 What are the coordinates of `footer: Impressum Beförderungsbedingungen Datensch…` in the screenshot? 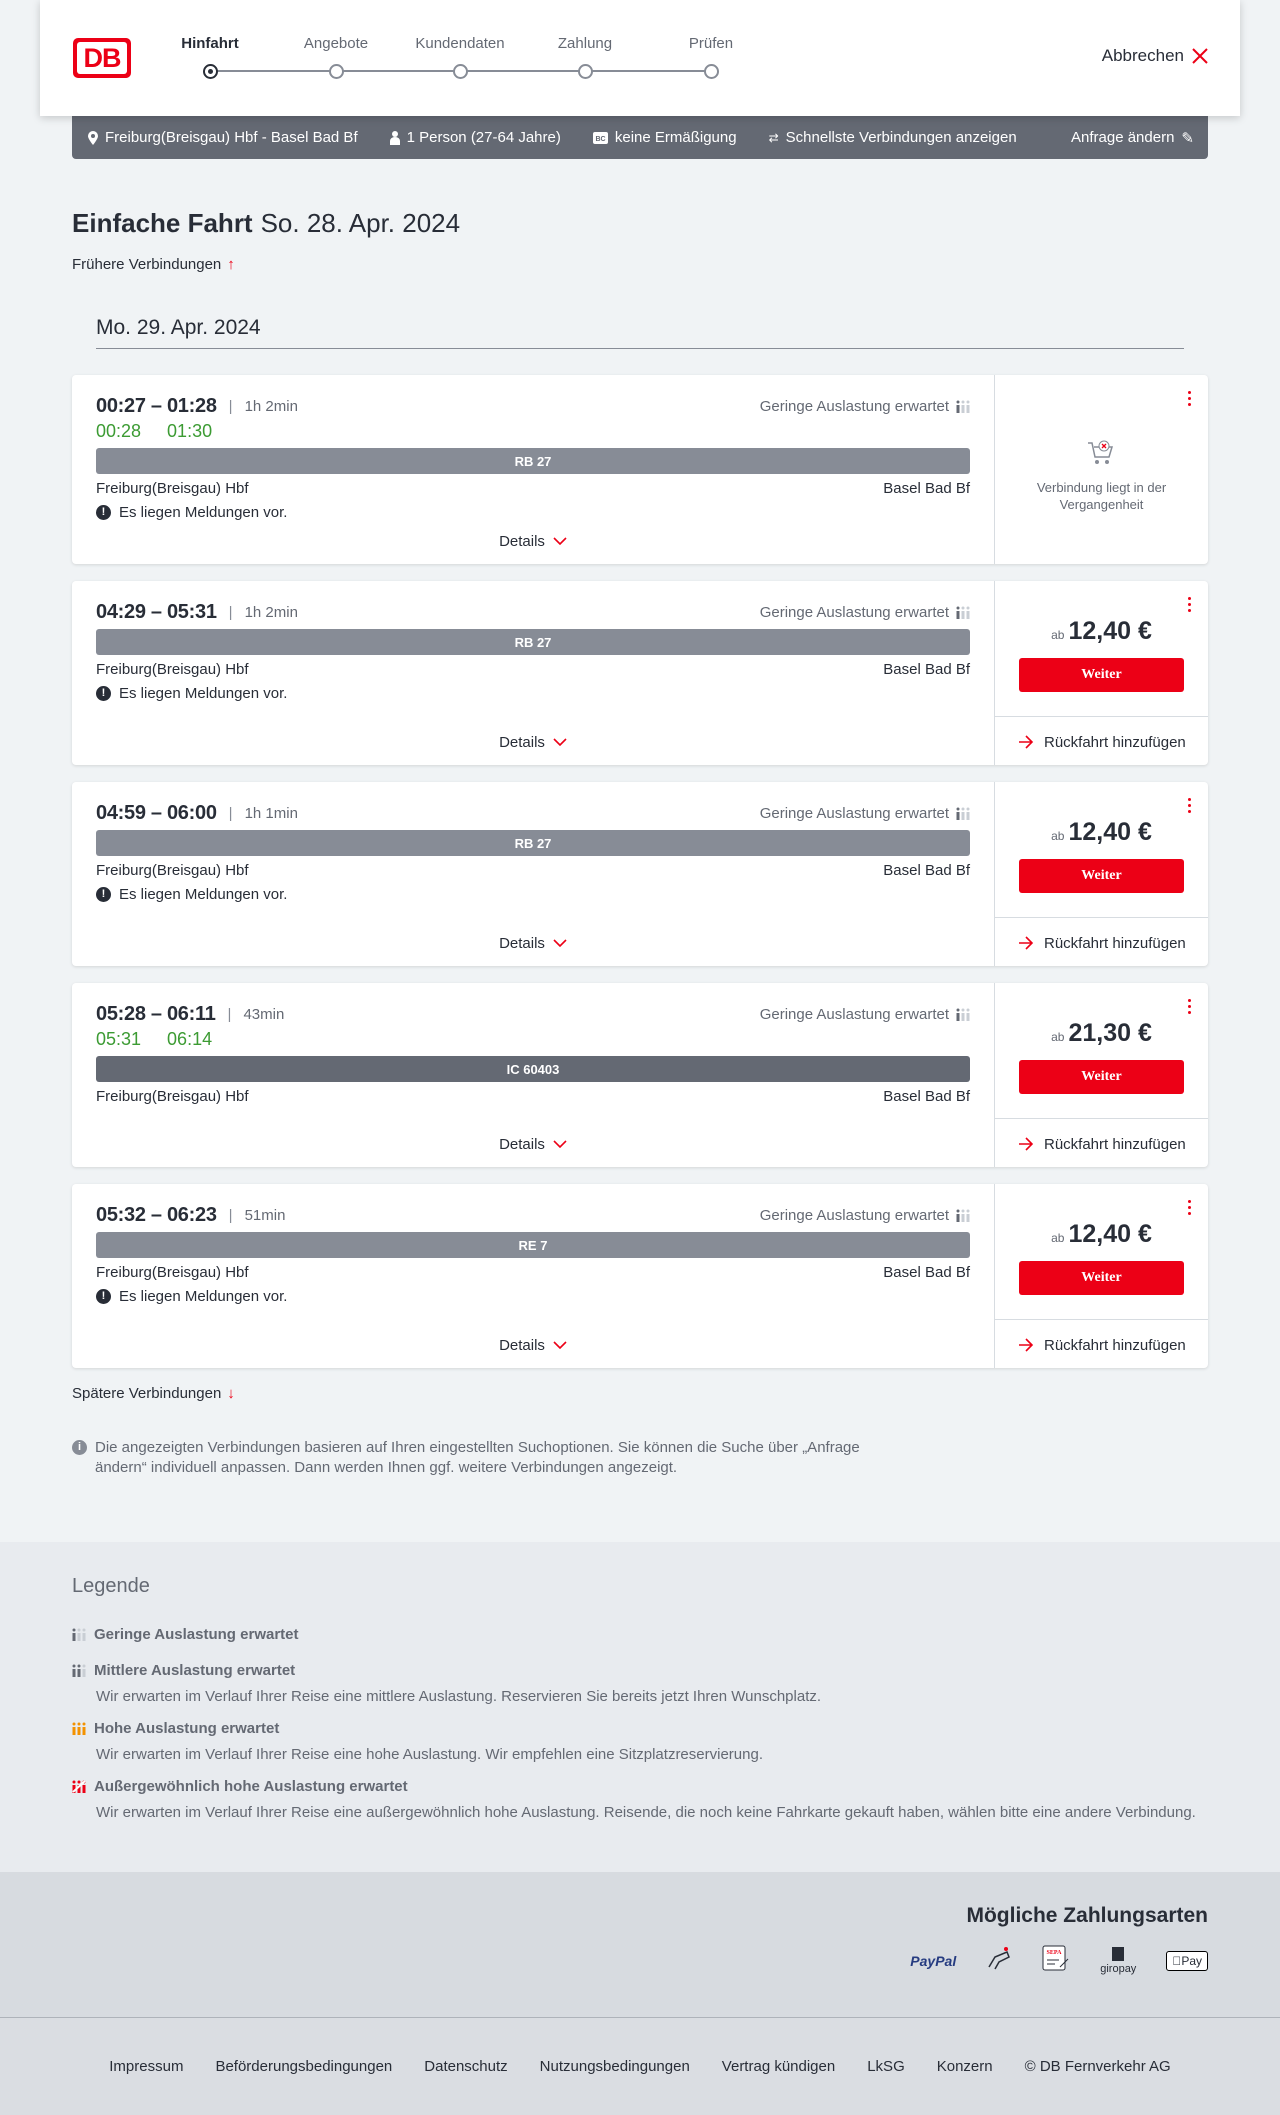 It's located at (640, 2066).